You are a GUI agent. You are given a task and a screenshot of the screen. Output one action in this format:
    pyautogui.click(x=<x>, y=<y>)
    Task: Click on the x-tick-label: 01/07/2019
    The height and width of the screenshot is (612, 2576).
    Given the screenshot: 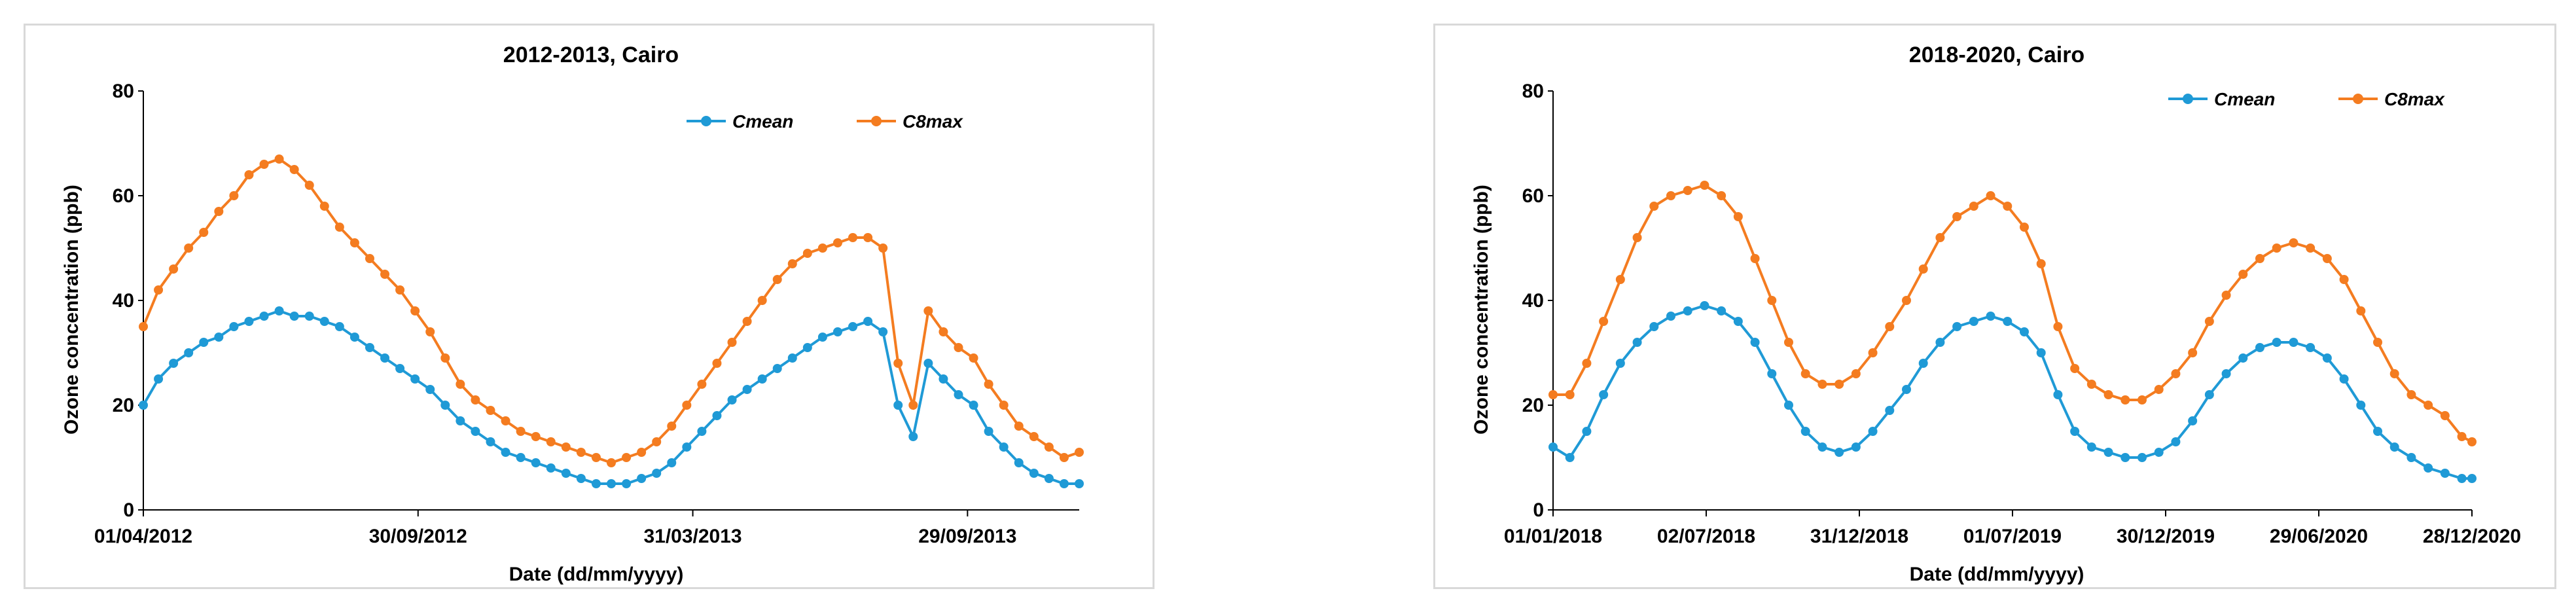 What is the action you would take?
    pyautogui.click(x=2012, y=536)
    